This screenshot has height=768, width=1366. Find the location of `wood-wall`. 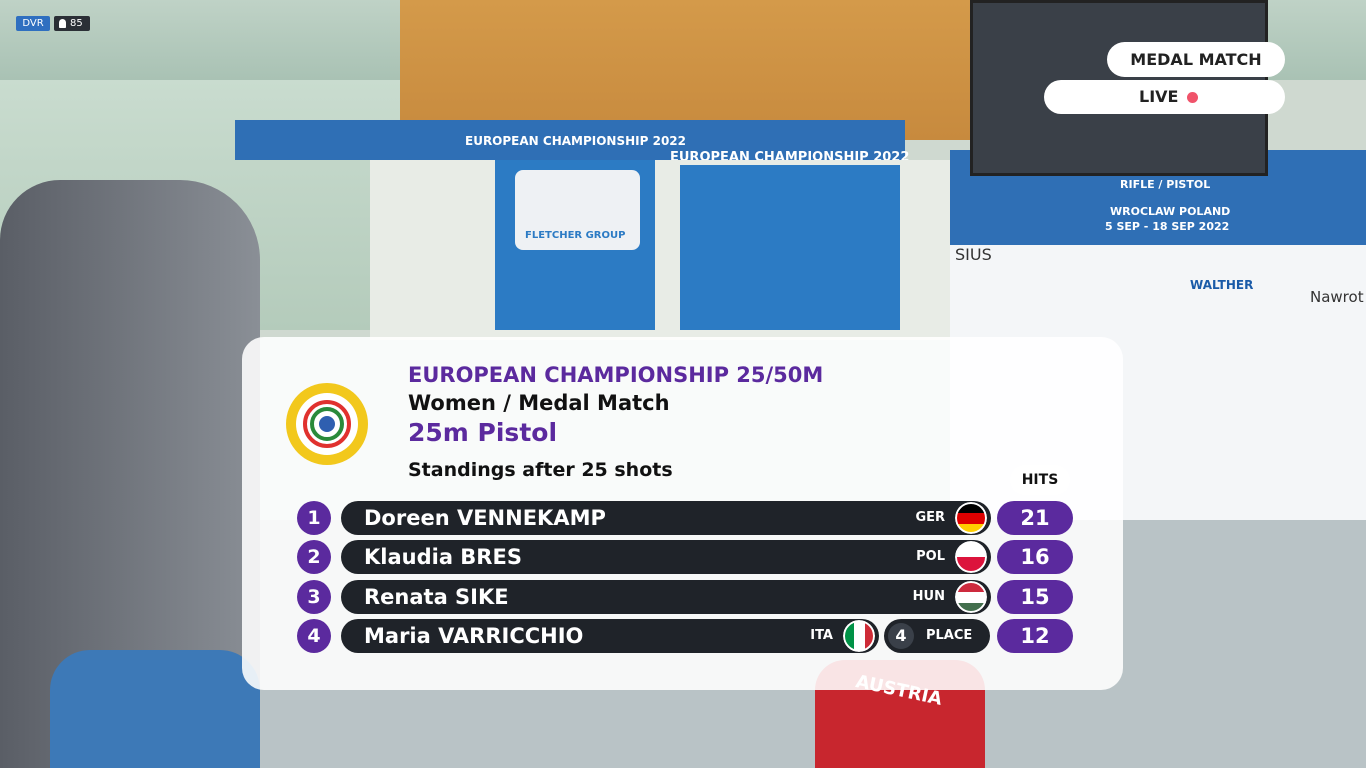

wood-wall is located at coordinates (690, 70).